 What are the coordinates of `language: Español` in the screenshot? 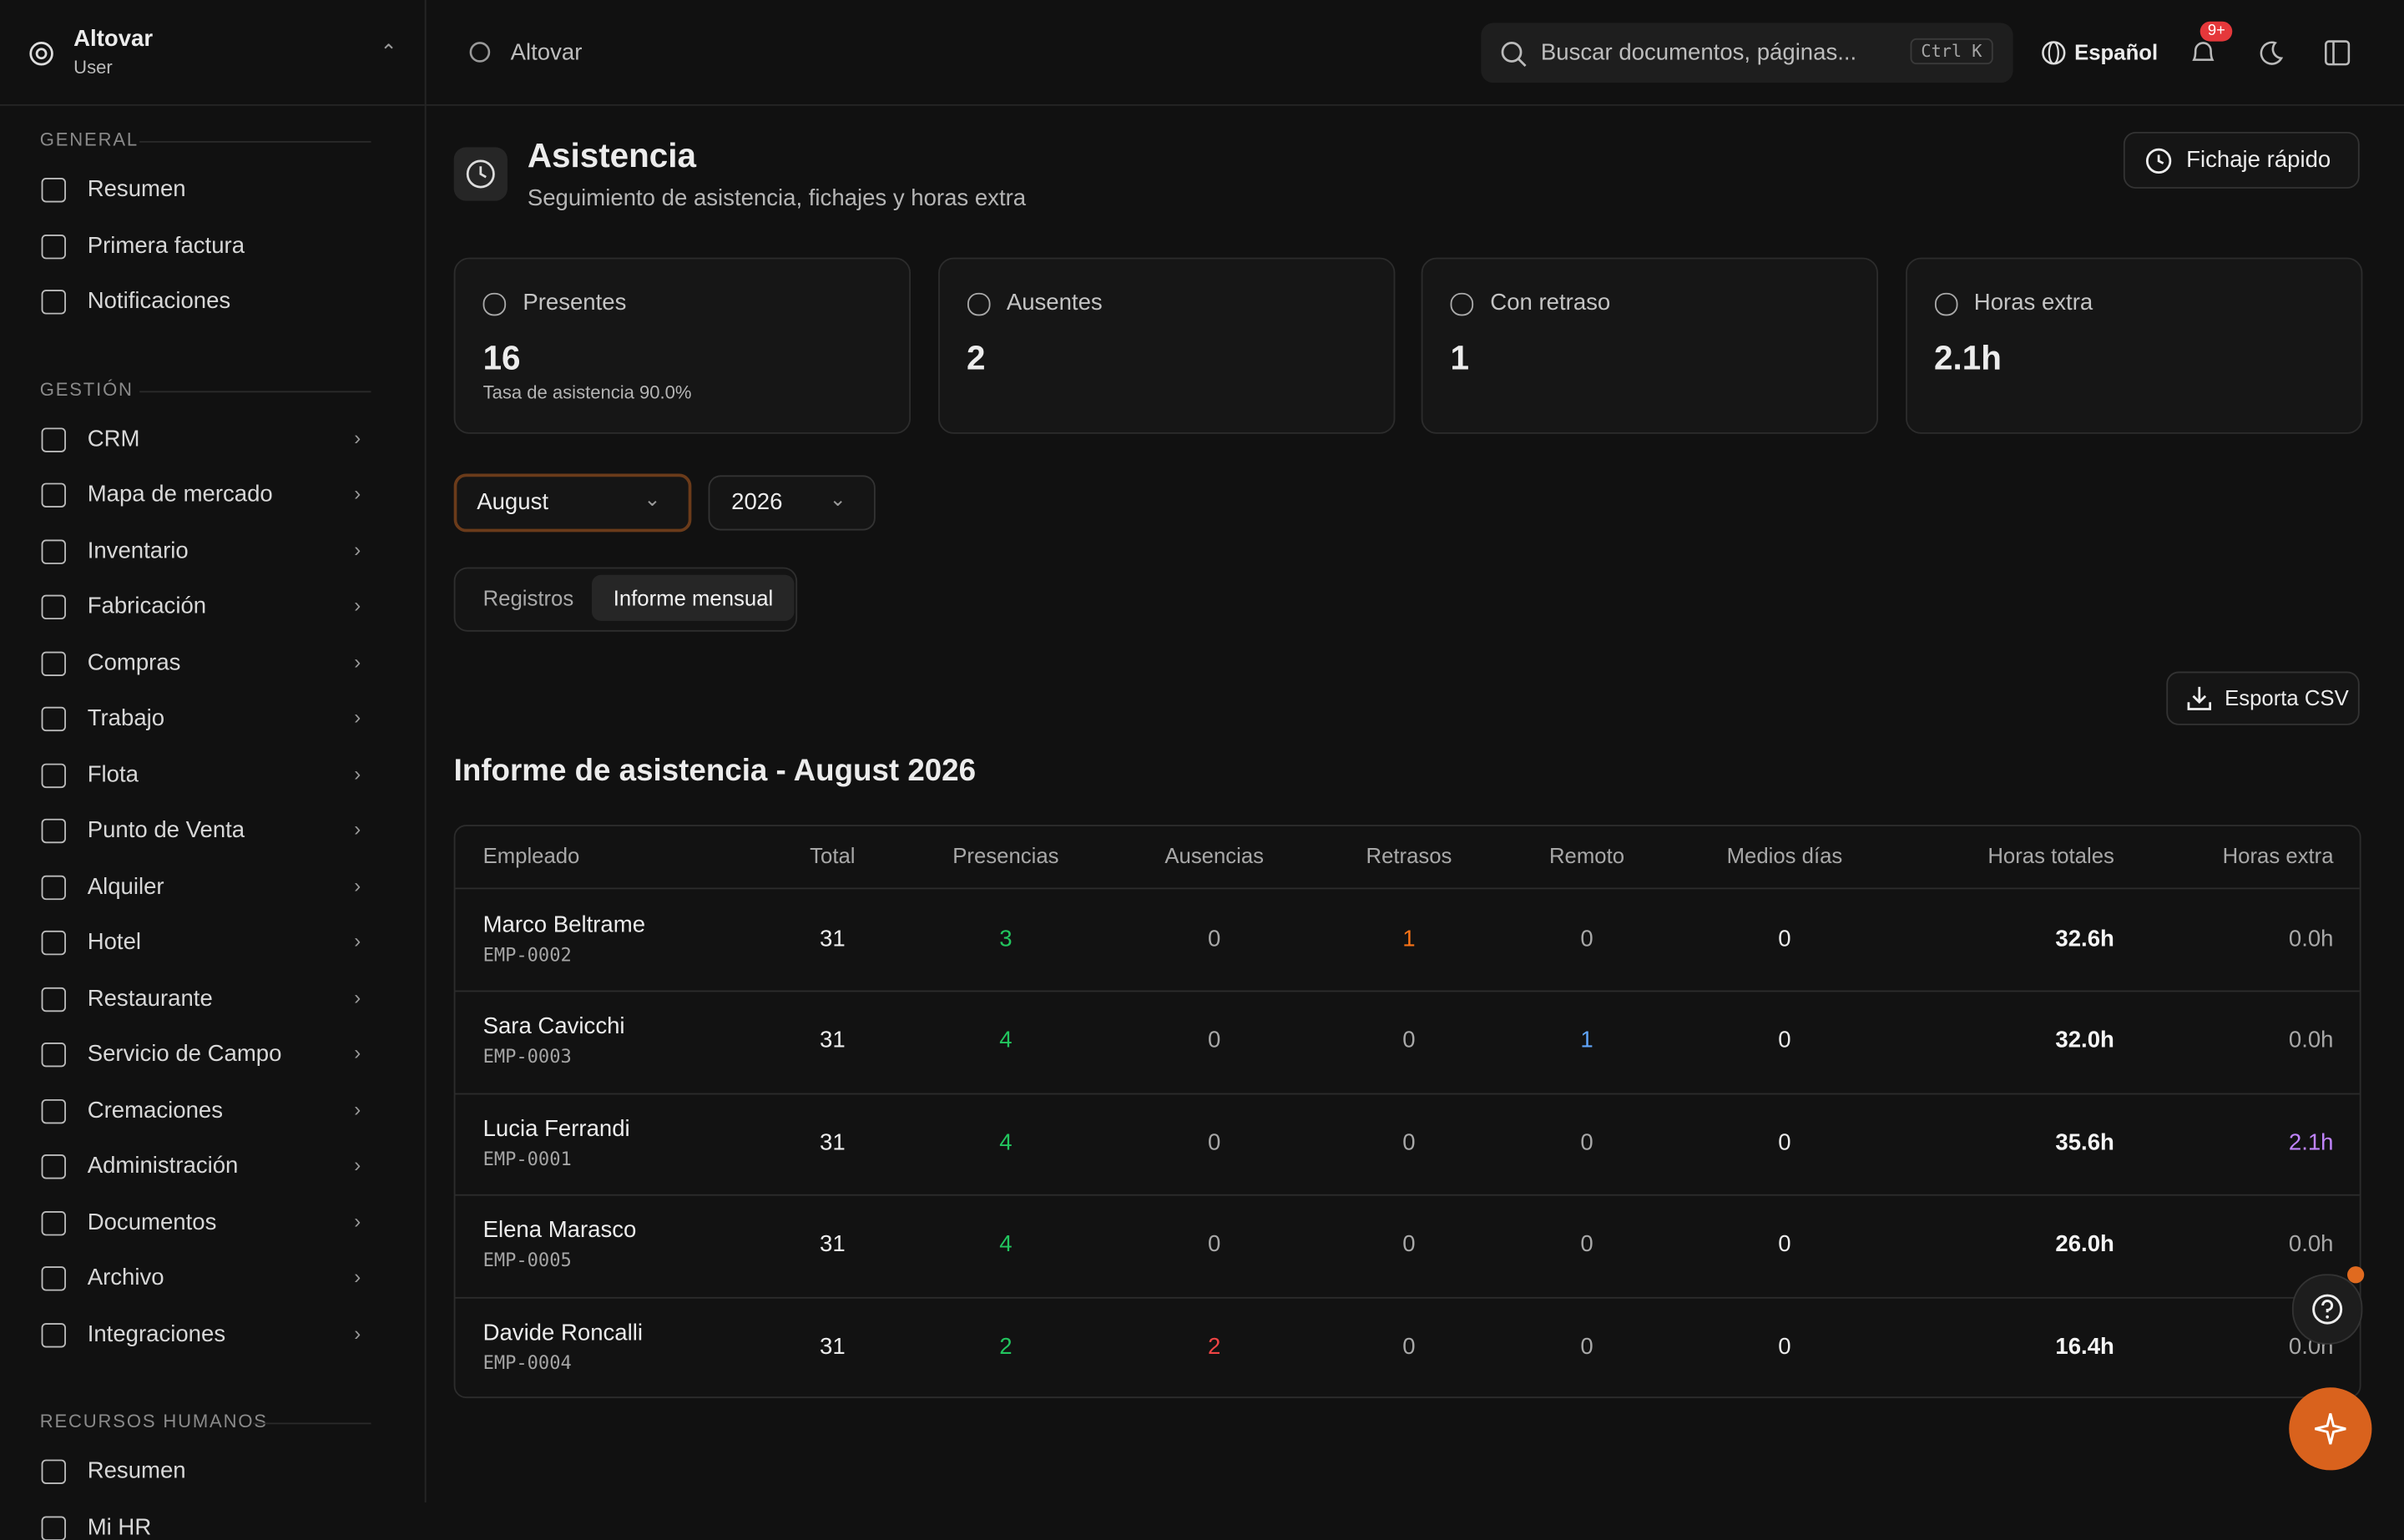 It's located at (2117, 52).